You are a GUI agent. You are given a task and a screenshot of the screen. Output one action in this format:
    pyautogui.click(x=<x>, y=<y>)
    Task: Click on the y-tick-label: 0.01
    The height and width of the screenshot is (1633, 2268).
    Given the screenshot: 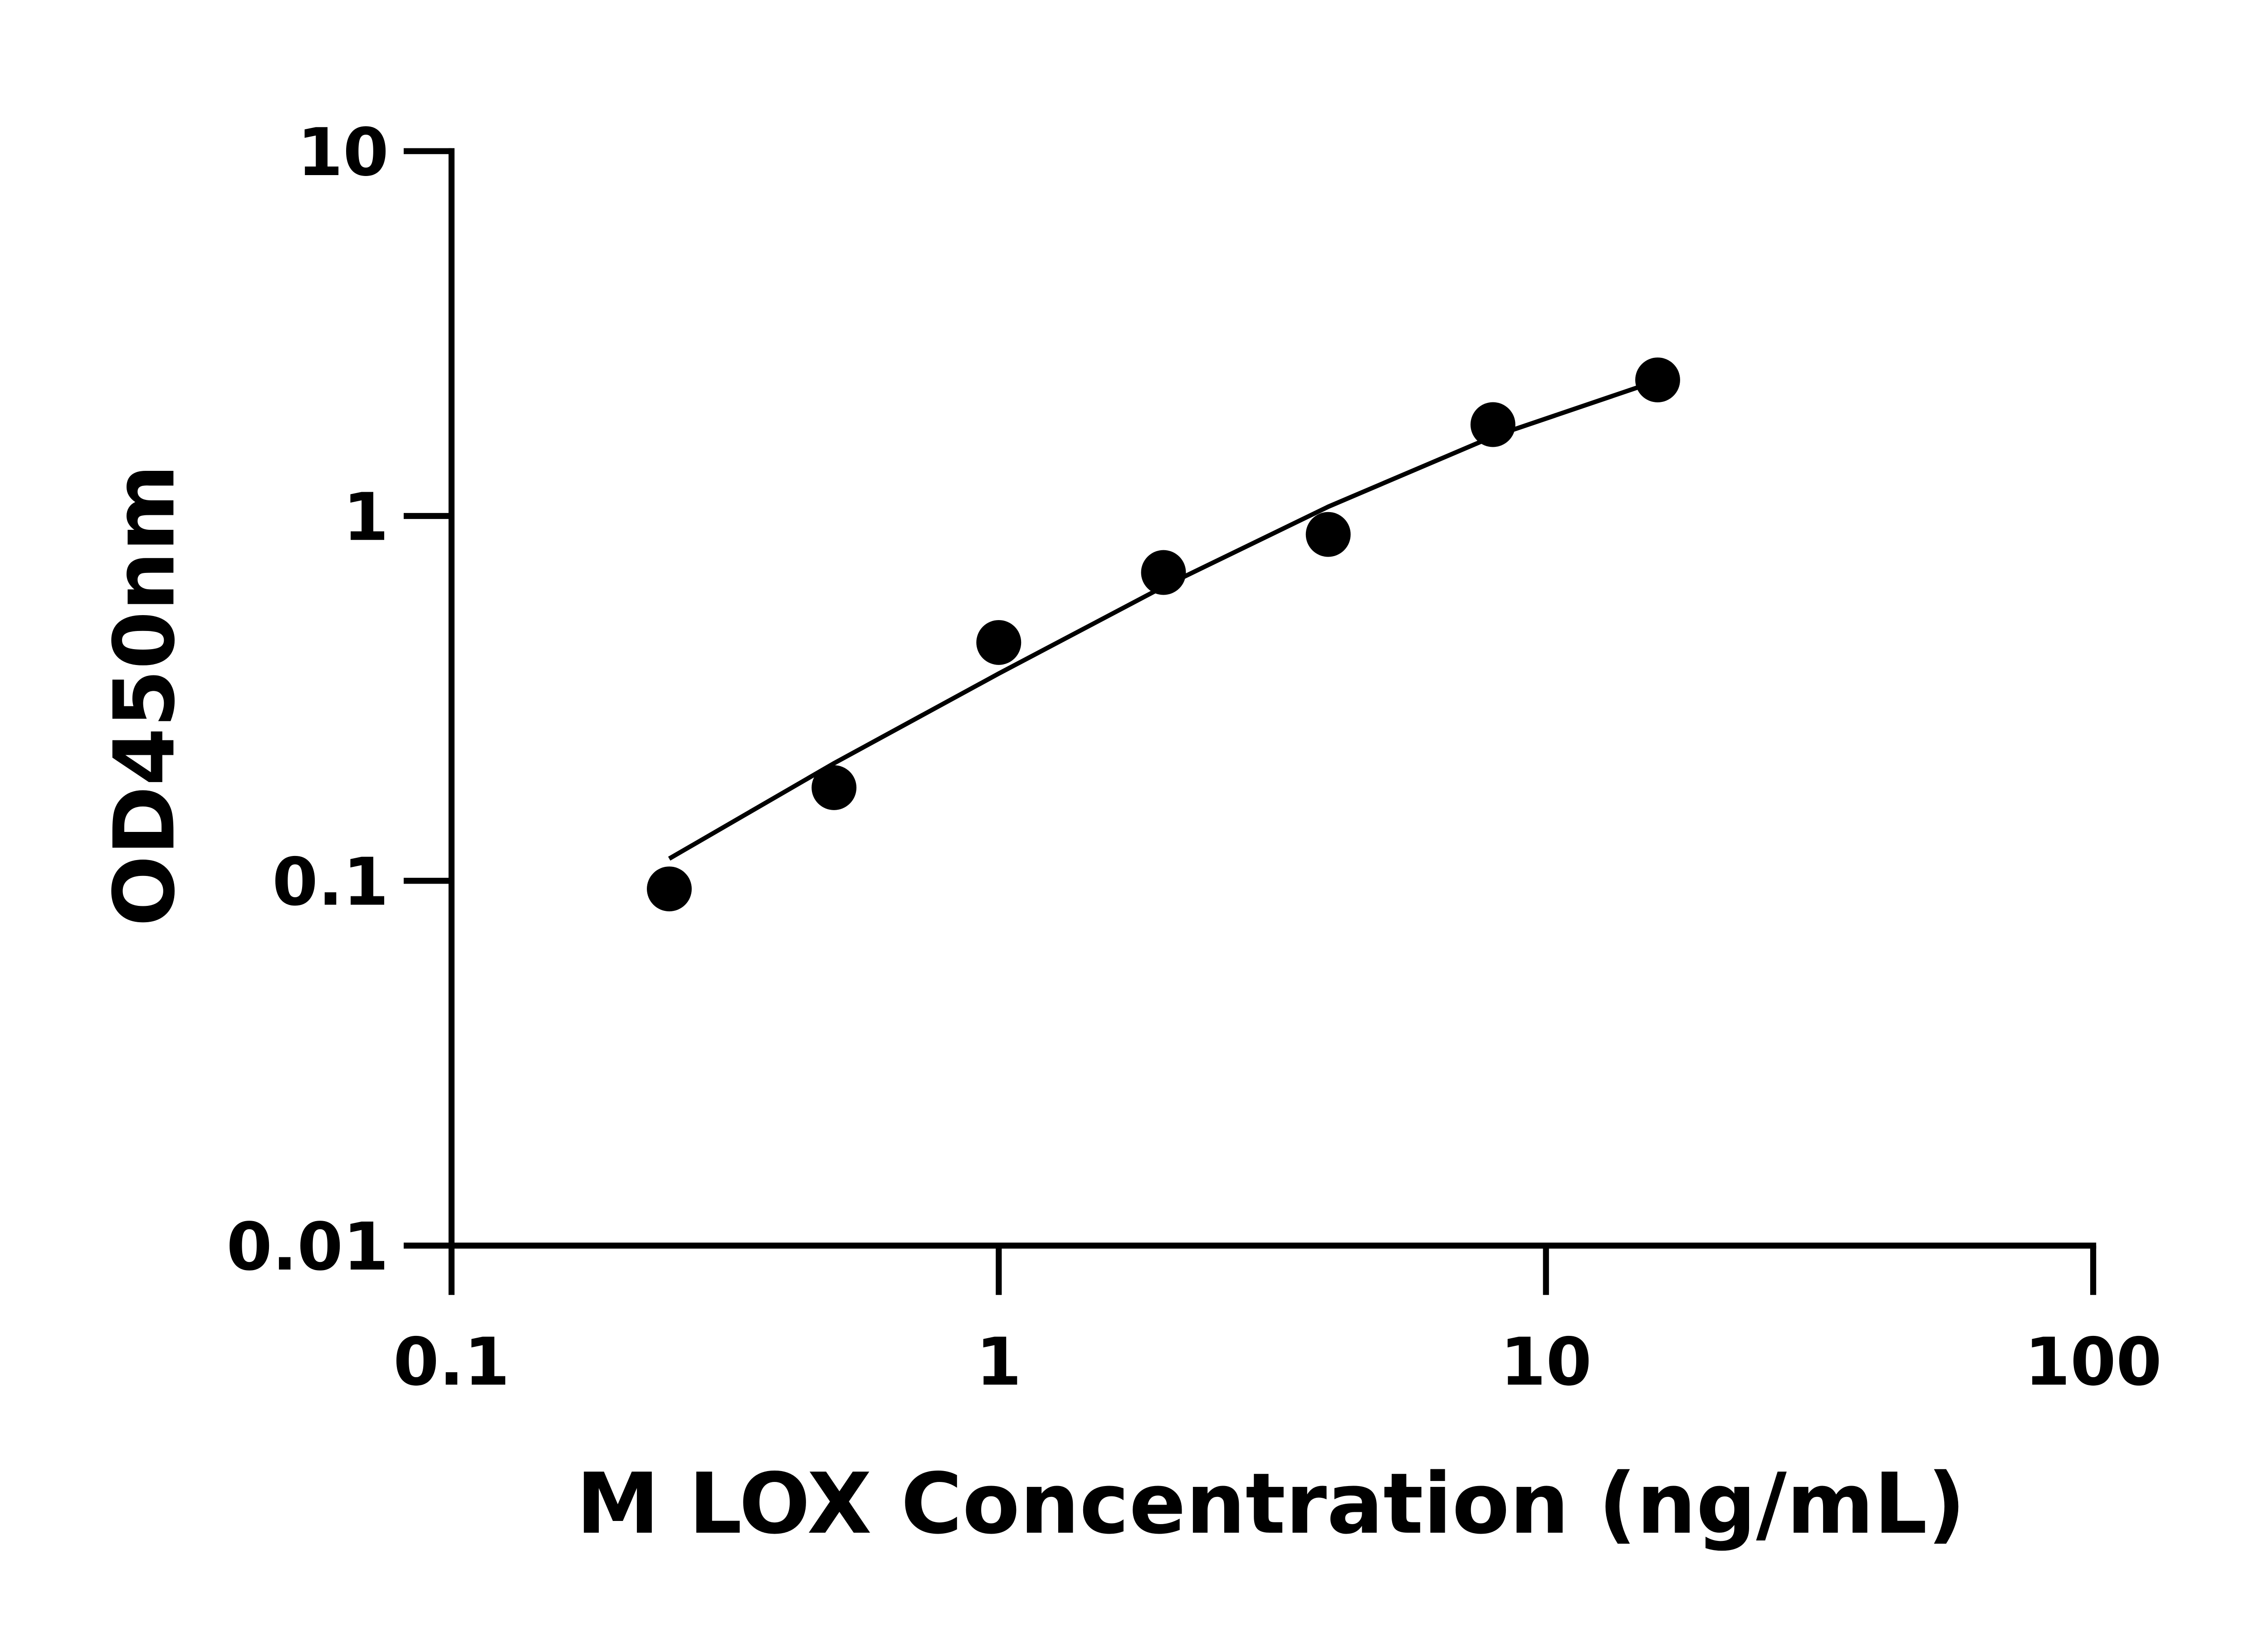 What is the action you would take?
    pyautogui.click(x=308, y=1247)
    